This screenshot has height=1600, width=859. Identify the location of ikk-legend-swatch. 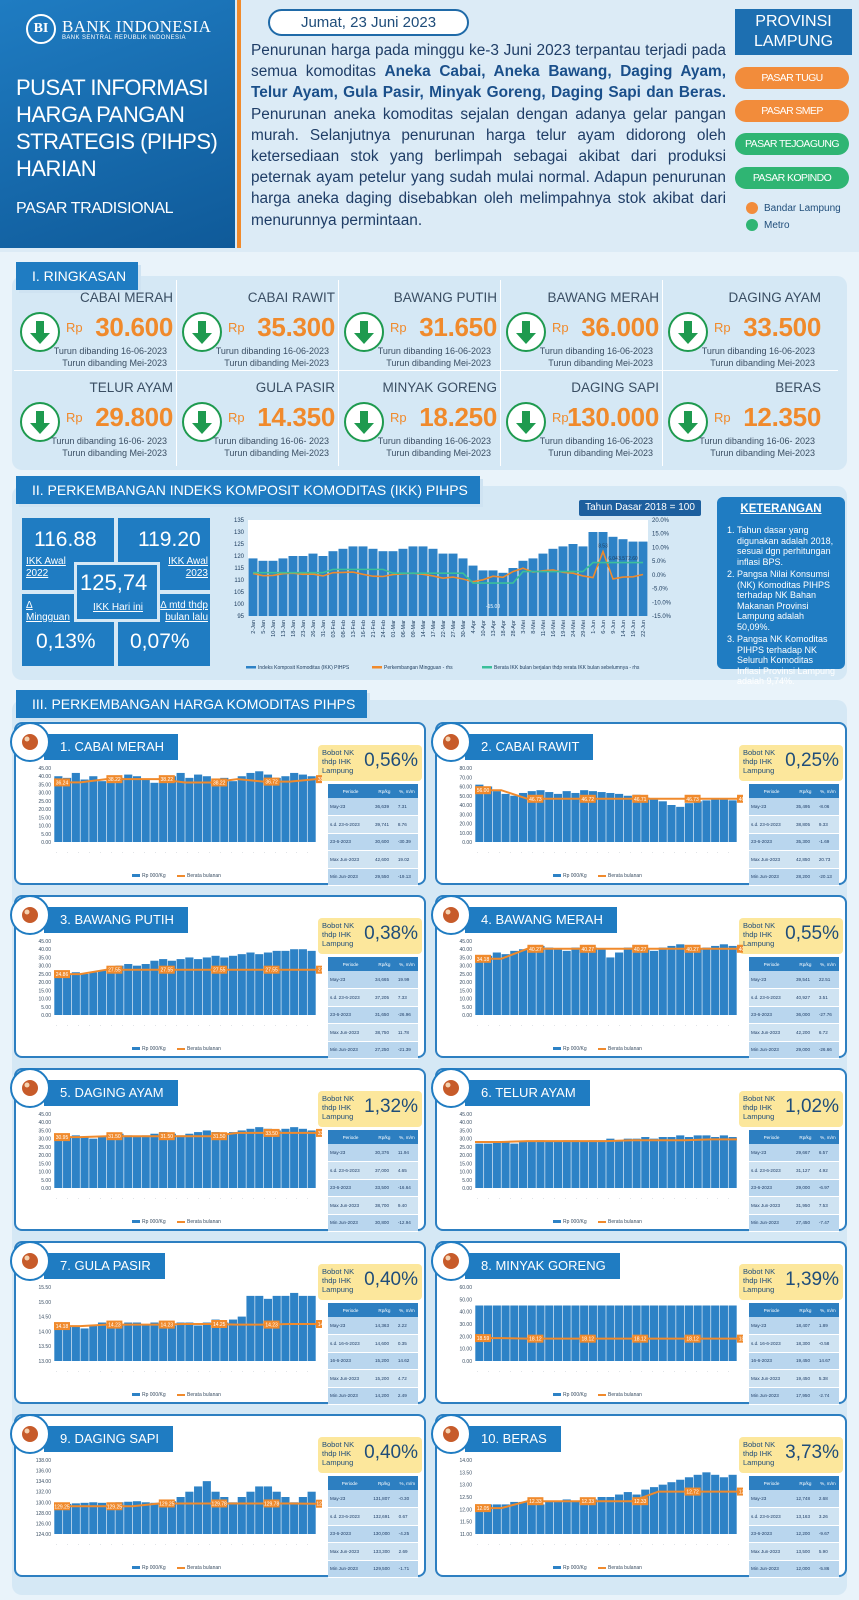
(377, 667).